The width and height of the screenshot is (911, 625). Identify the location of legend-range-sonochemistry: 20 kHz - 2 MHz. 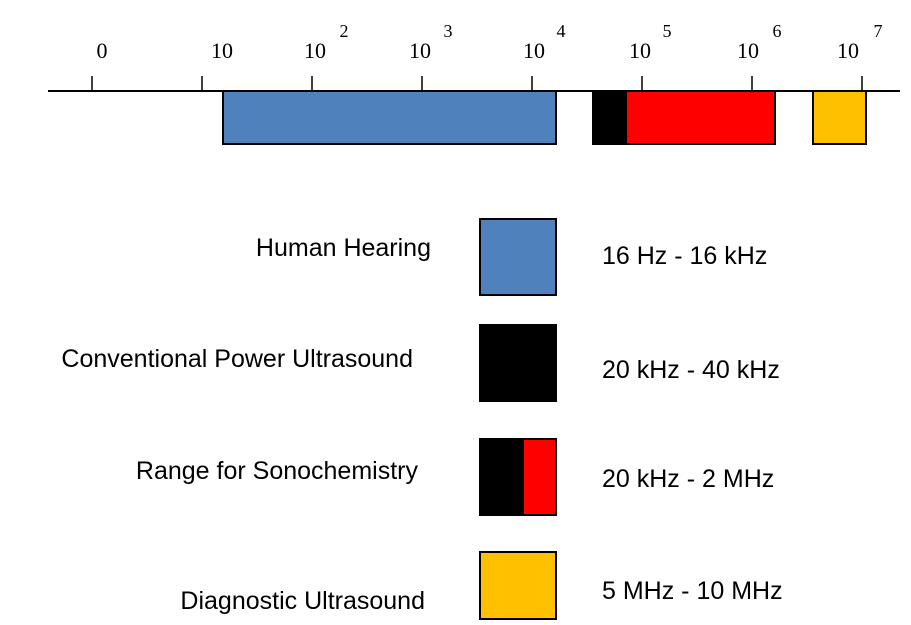
(688, 479).